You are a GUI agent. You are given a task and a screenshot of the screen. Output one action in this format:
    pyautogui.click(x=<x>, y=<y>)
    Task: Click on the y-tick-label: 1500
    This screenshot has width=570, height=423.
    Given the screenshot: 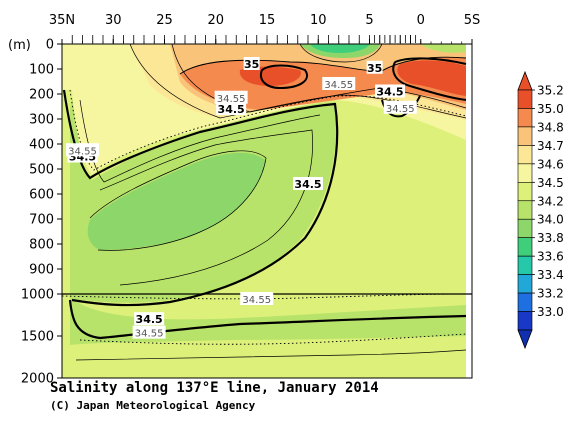 What is the action you would take?
    pyautogui.click(x=37, y=337)
    